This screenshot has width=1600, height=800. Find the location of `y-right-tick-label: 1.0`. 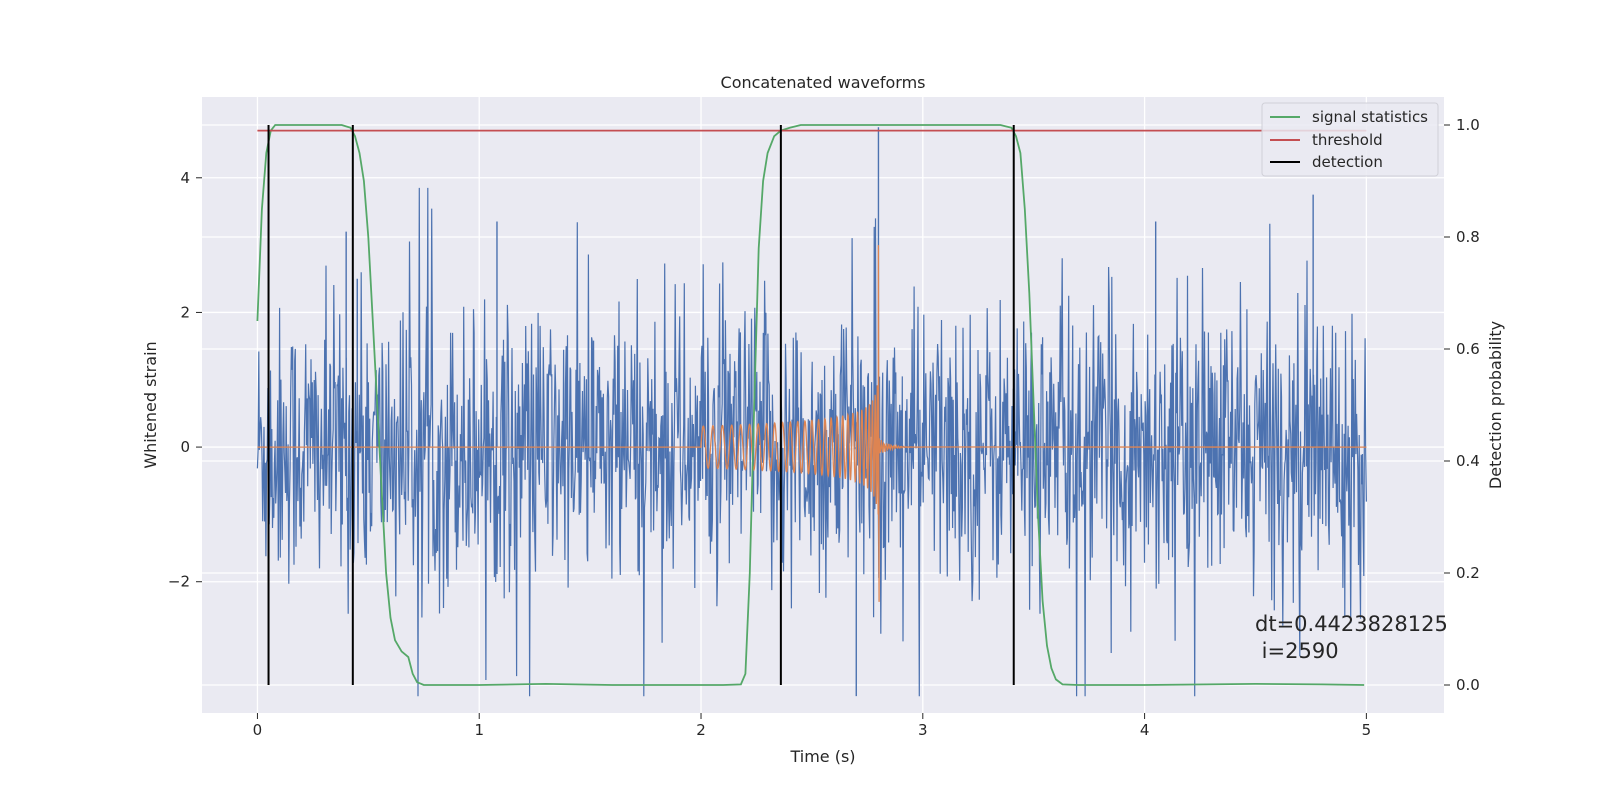

y-right-tick-label: 1.0 is located at coordinates (1468, 125).